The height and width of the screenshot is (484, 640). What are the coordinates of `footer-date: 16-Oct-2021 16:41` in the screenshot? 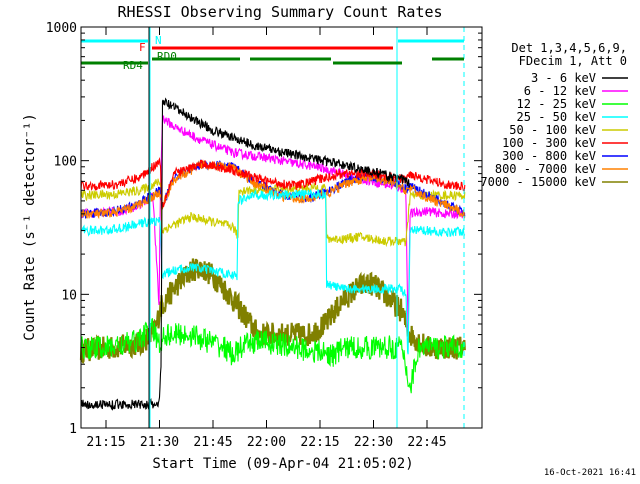 It's located at (590, 473).